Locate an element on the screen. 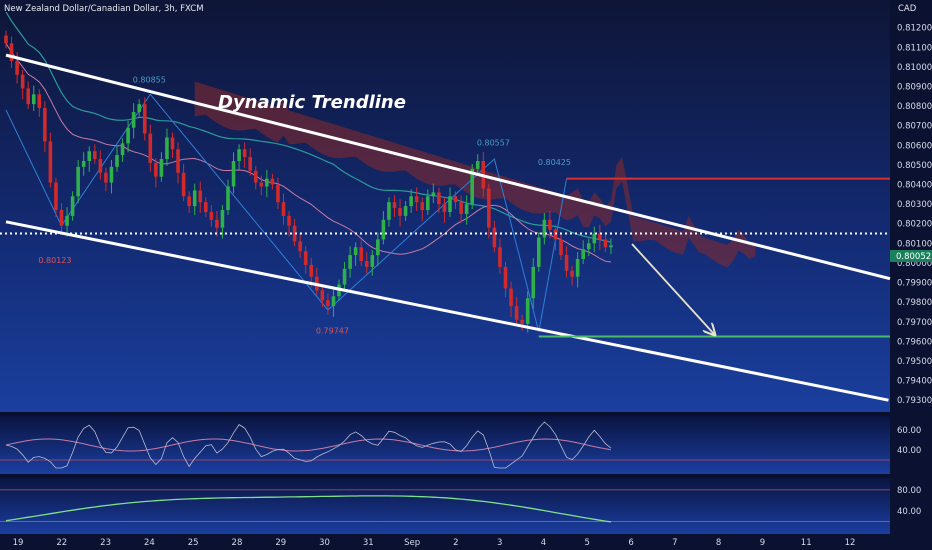 This screenshot has width=932, height=550. osc1-pane-bg is located at coordinates (445, 445).